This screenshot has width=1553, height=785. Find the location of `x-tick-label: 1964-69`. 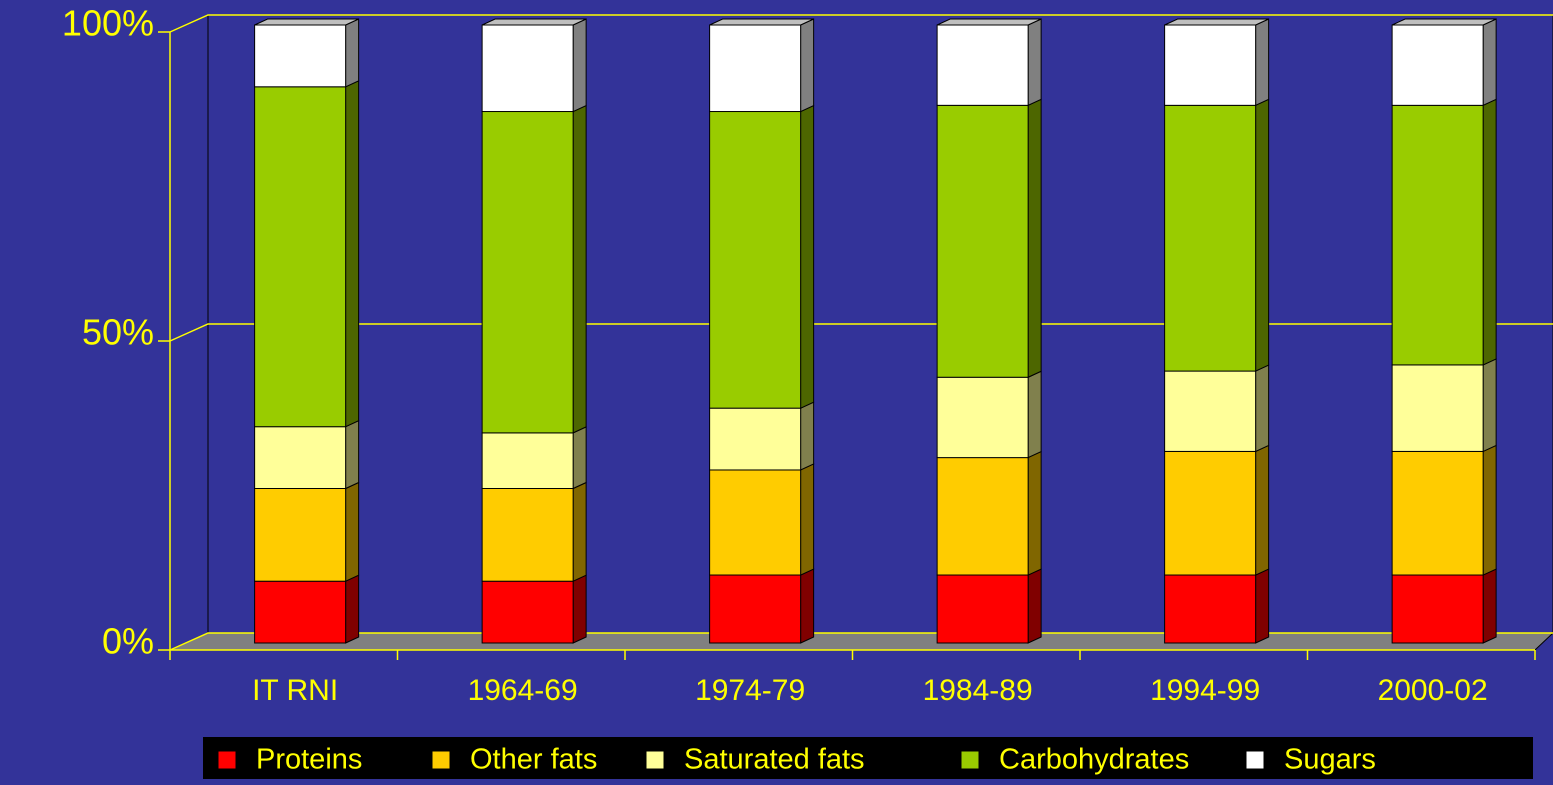

x-tick-label: 1964-69 is located at coordinates (523, 690).